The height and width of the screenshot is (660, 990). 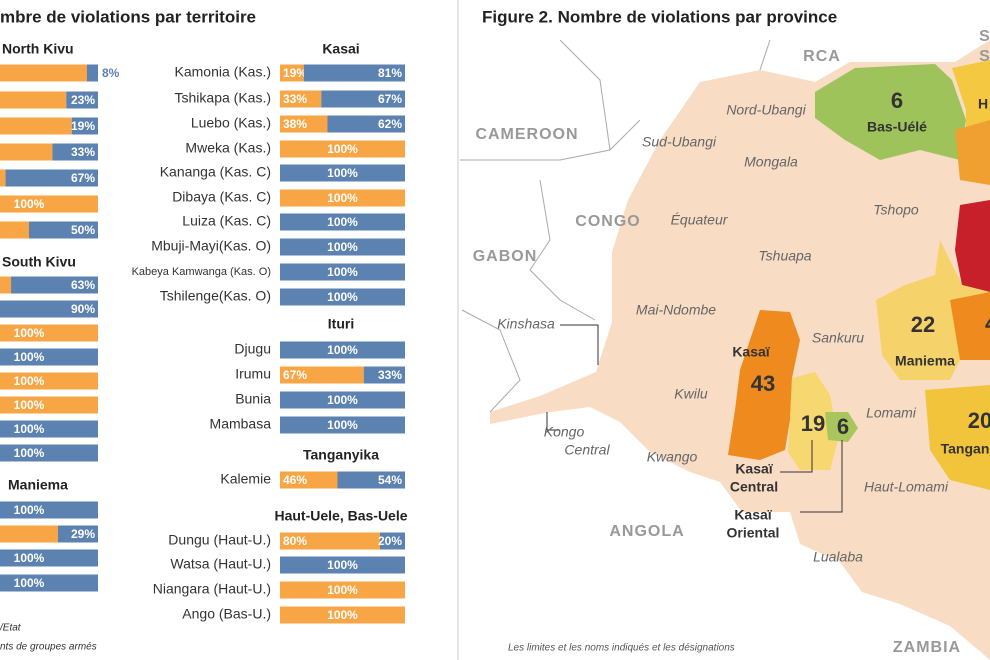 What do you see at coordinates (83, 309) in the screenshot?
I see `value-label: 90%` at bounding box center [83, 309].